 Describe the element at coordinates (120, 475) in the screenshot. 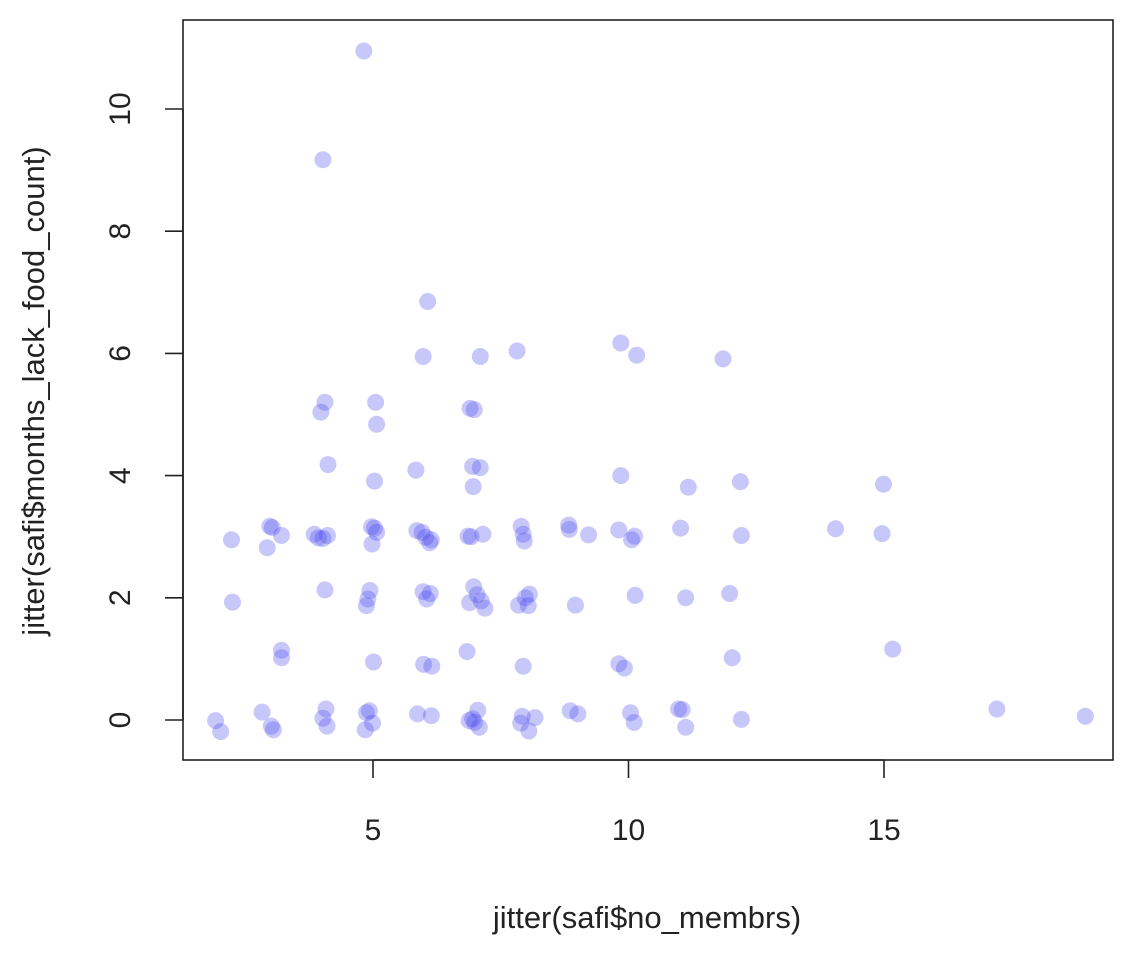

I see `y-tick-label: 4` at that location.